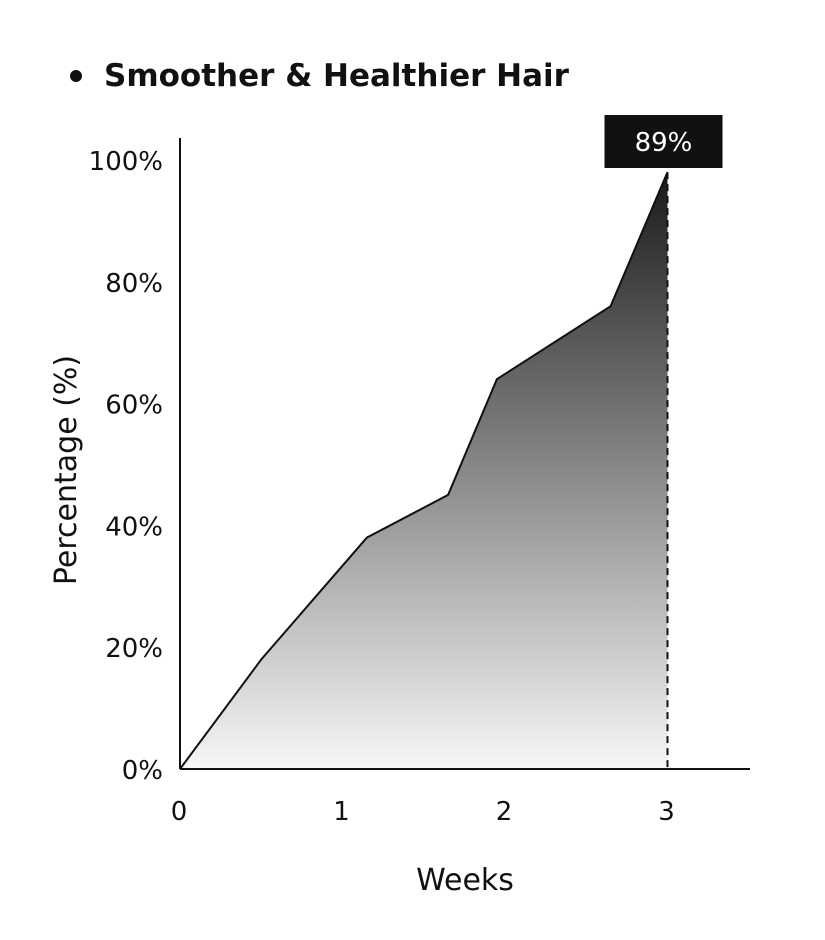 This screenshot has height=940, width=825. What do you see at coordinates (666, 812) in the screenshot?
I see `x-tick-label: 3` at bounding box center [666, 812].